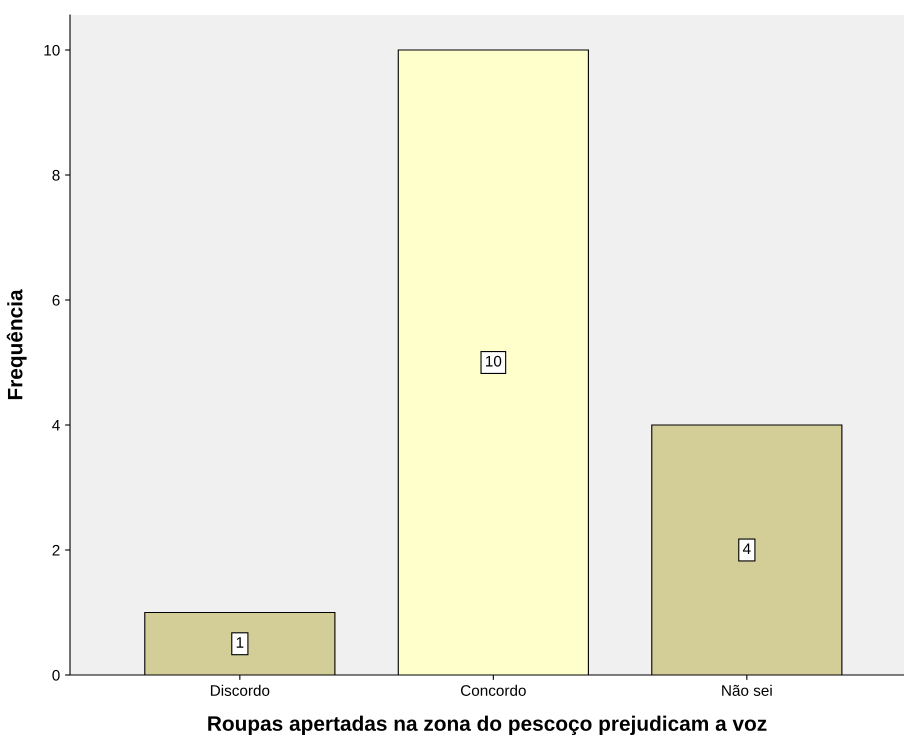  What do you see at coordinates (56, 675) in the screenshot?
I see `y-tick-label: 0` at bounding box center [56, 675].